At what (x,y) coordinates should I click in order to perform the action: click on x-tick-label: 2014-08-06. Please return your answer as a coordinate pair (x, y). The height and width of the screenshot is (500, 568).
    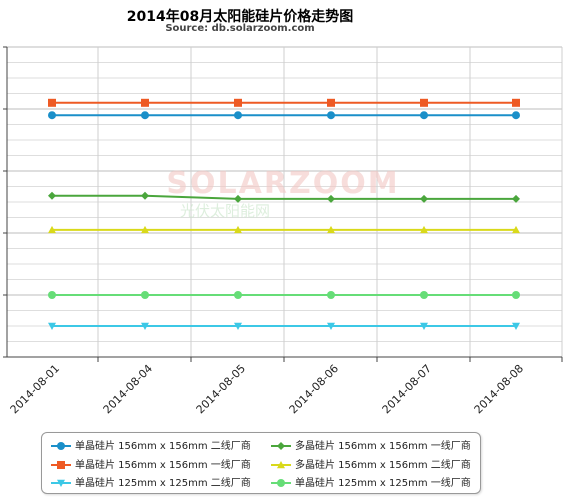
    Looking at the image, I should click on (314, 389).